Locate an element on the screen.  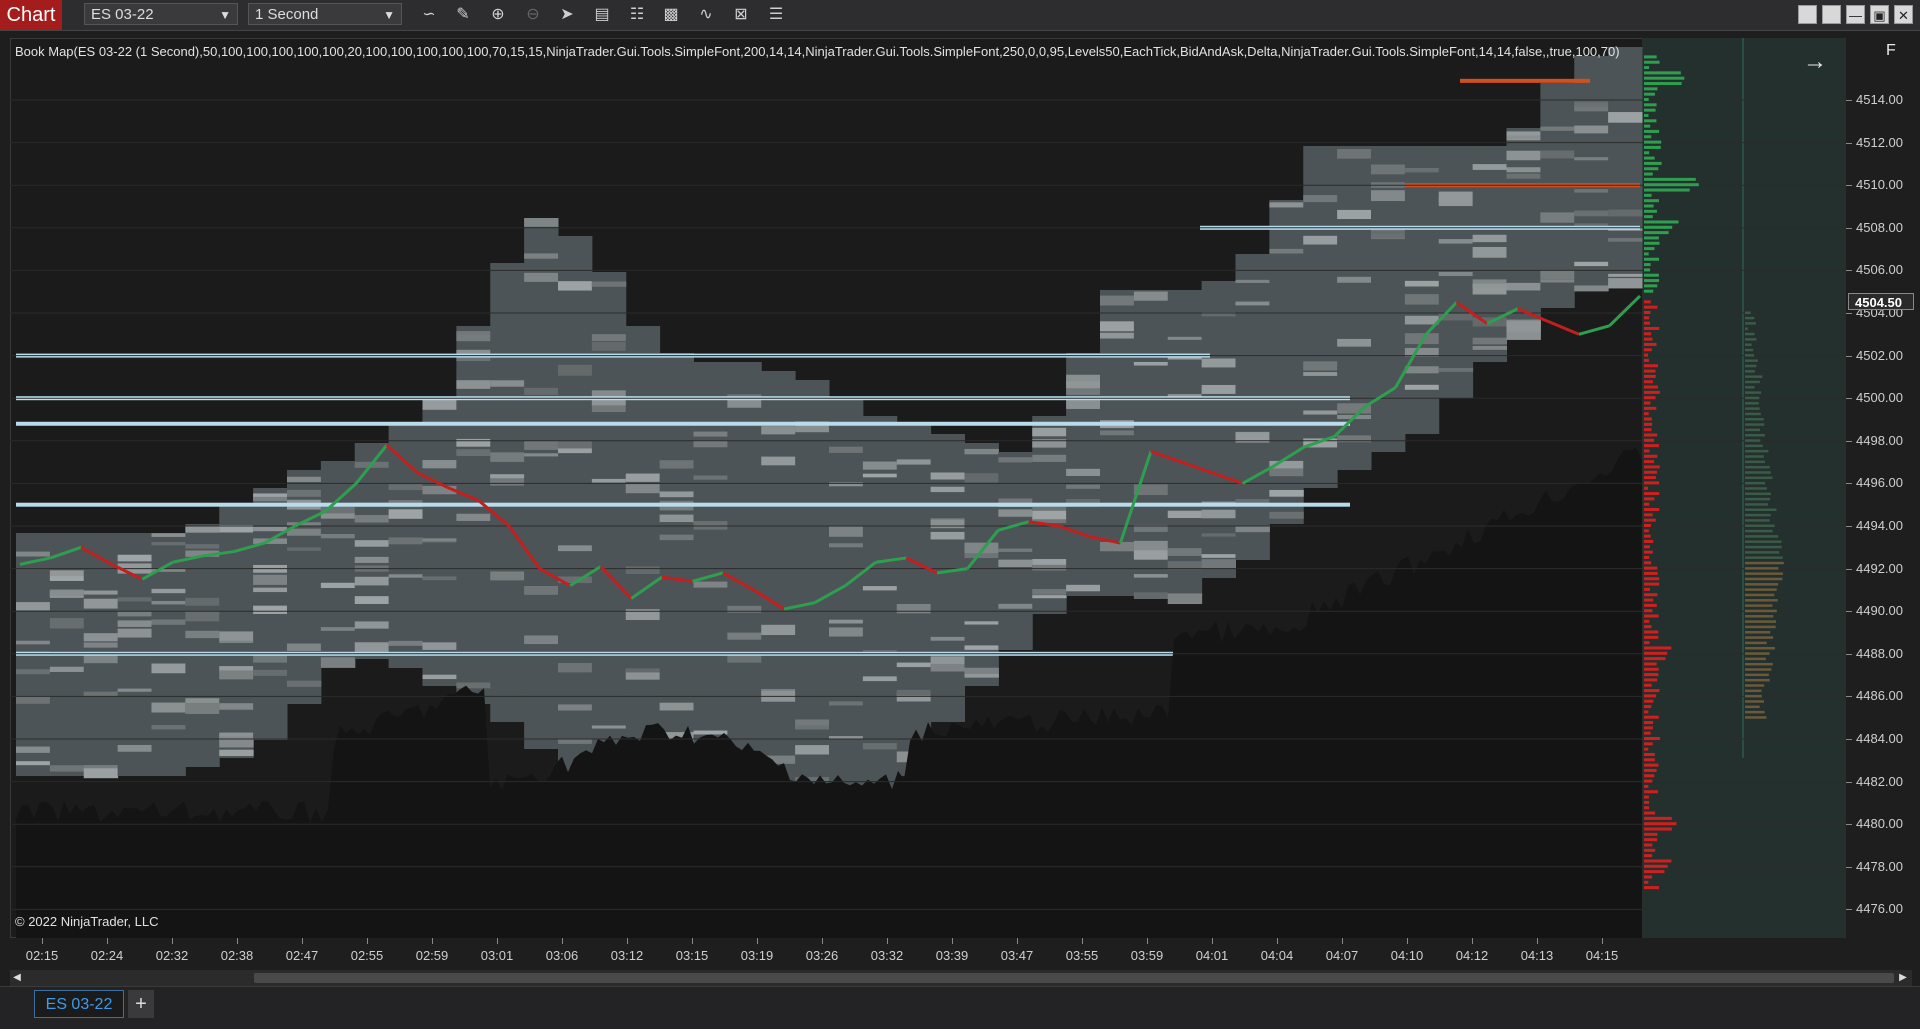
scroll-left-icon: ◀ is located at coordinates (17, 977).